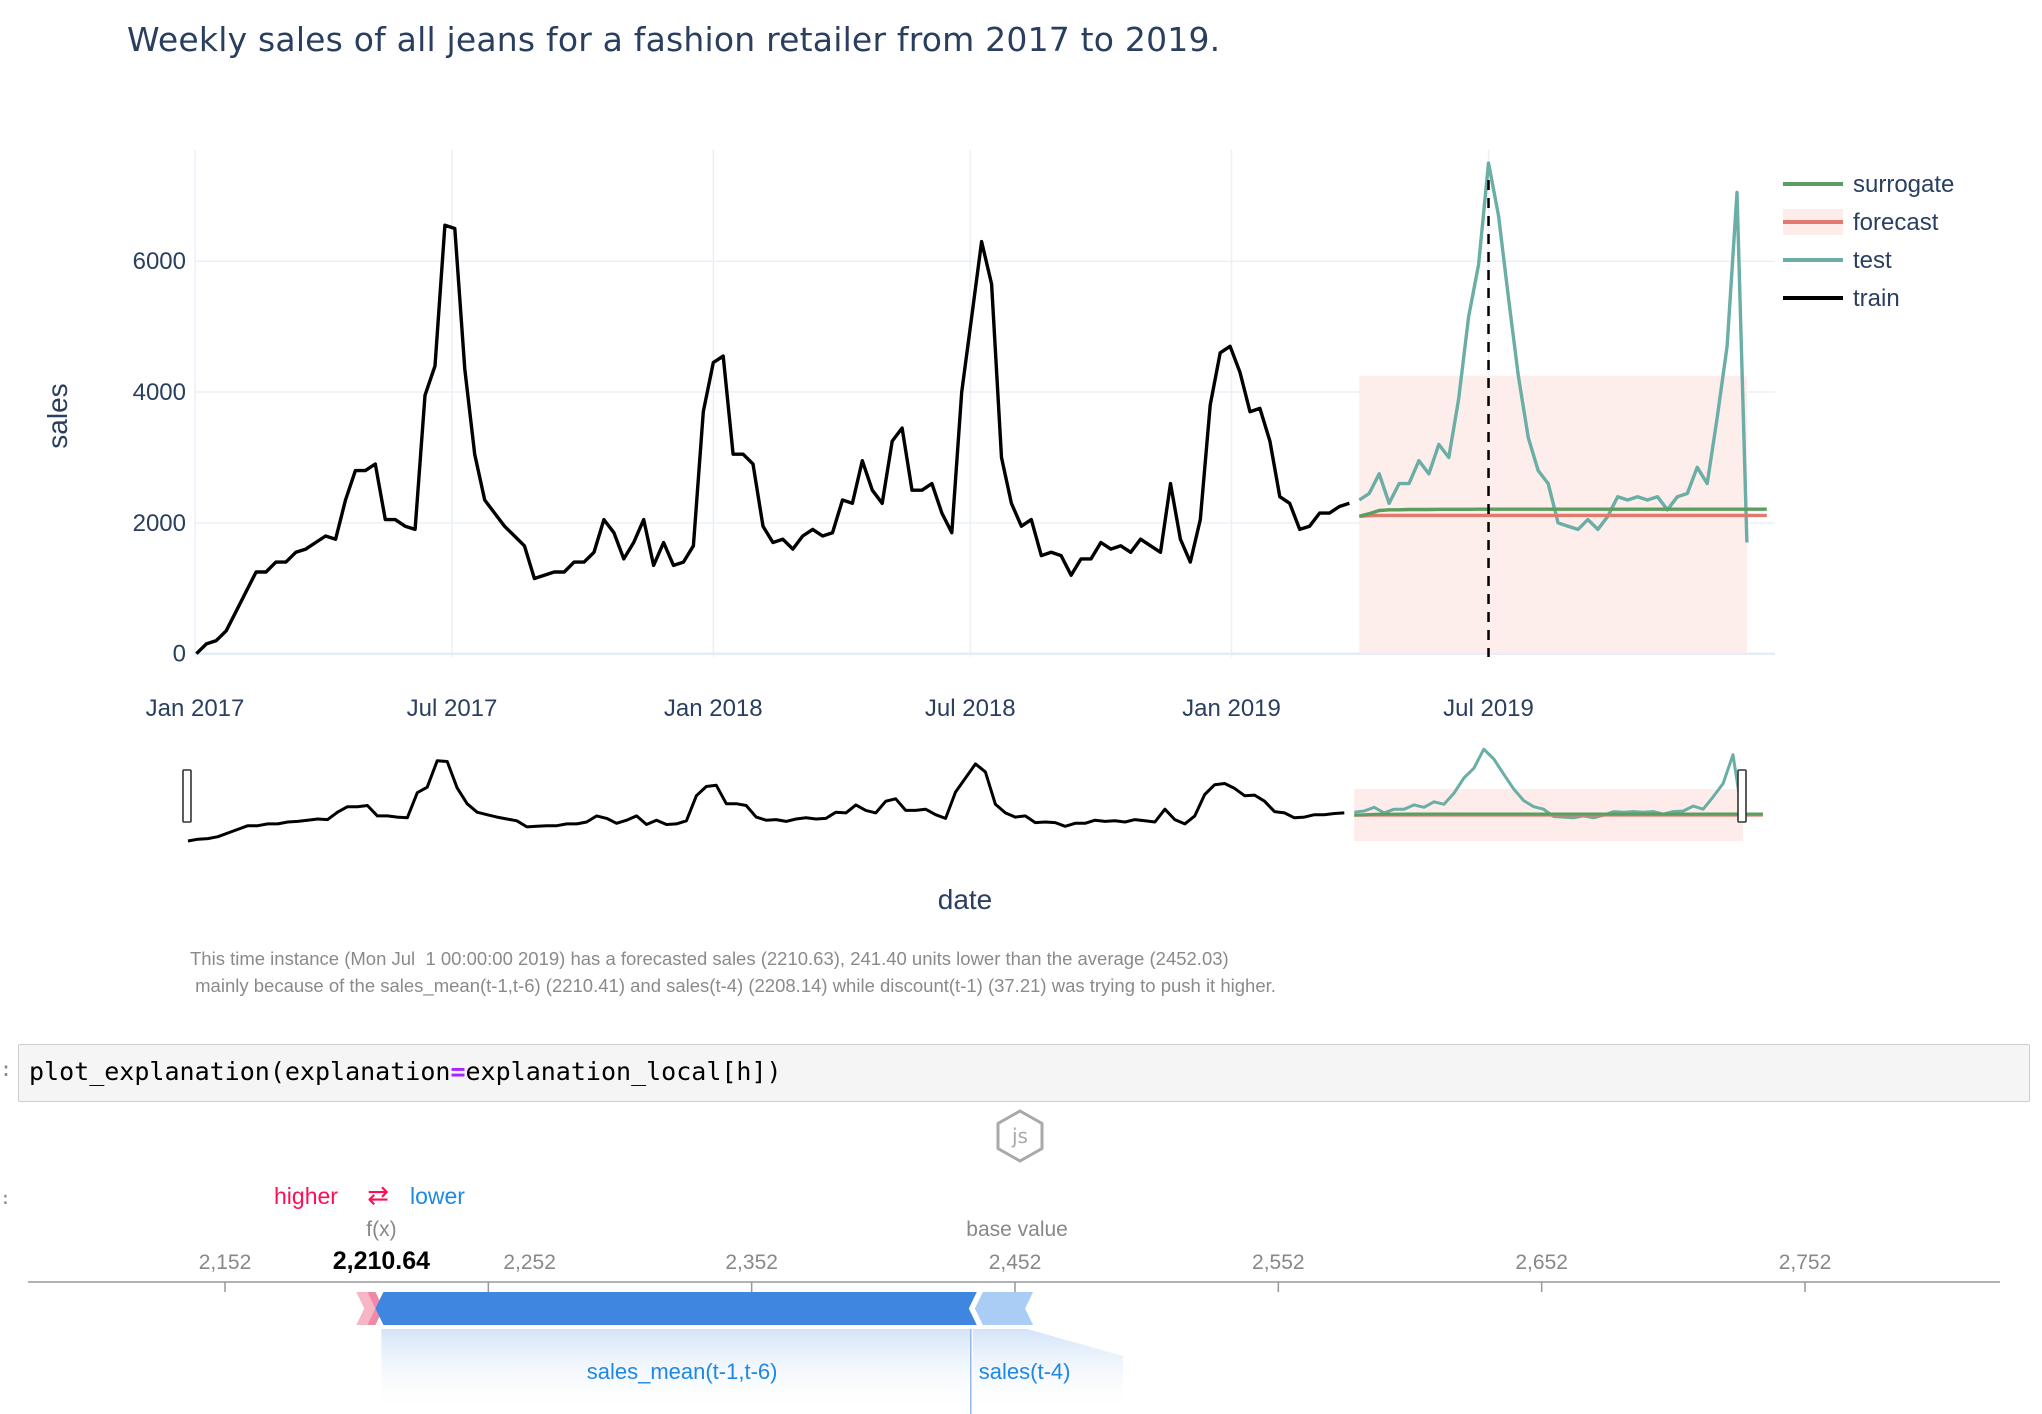  What do you see at coordinates (1558, 814) in the screenshot?
I see `rangeslider-line-surrogate` at bounding box center [1558, 814].